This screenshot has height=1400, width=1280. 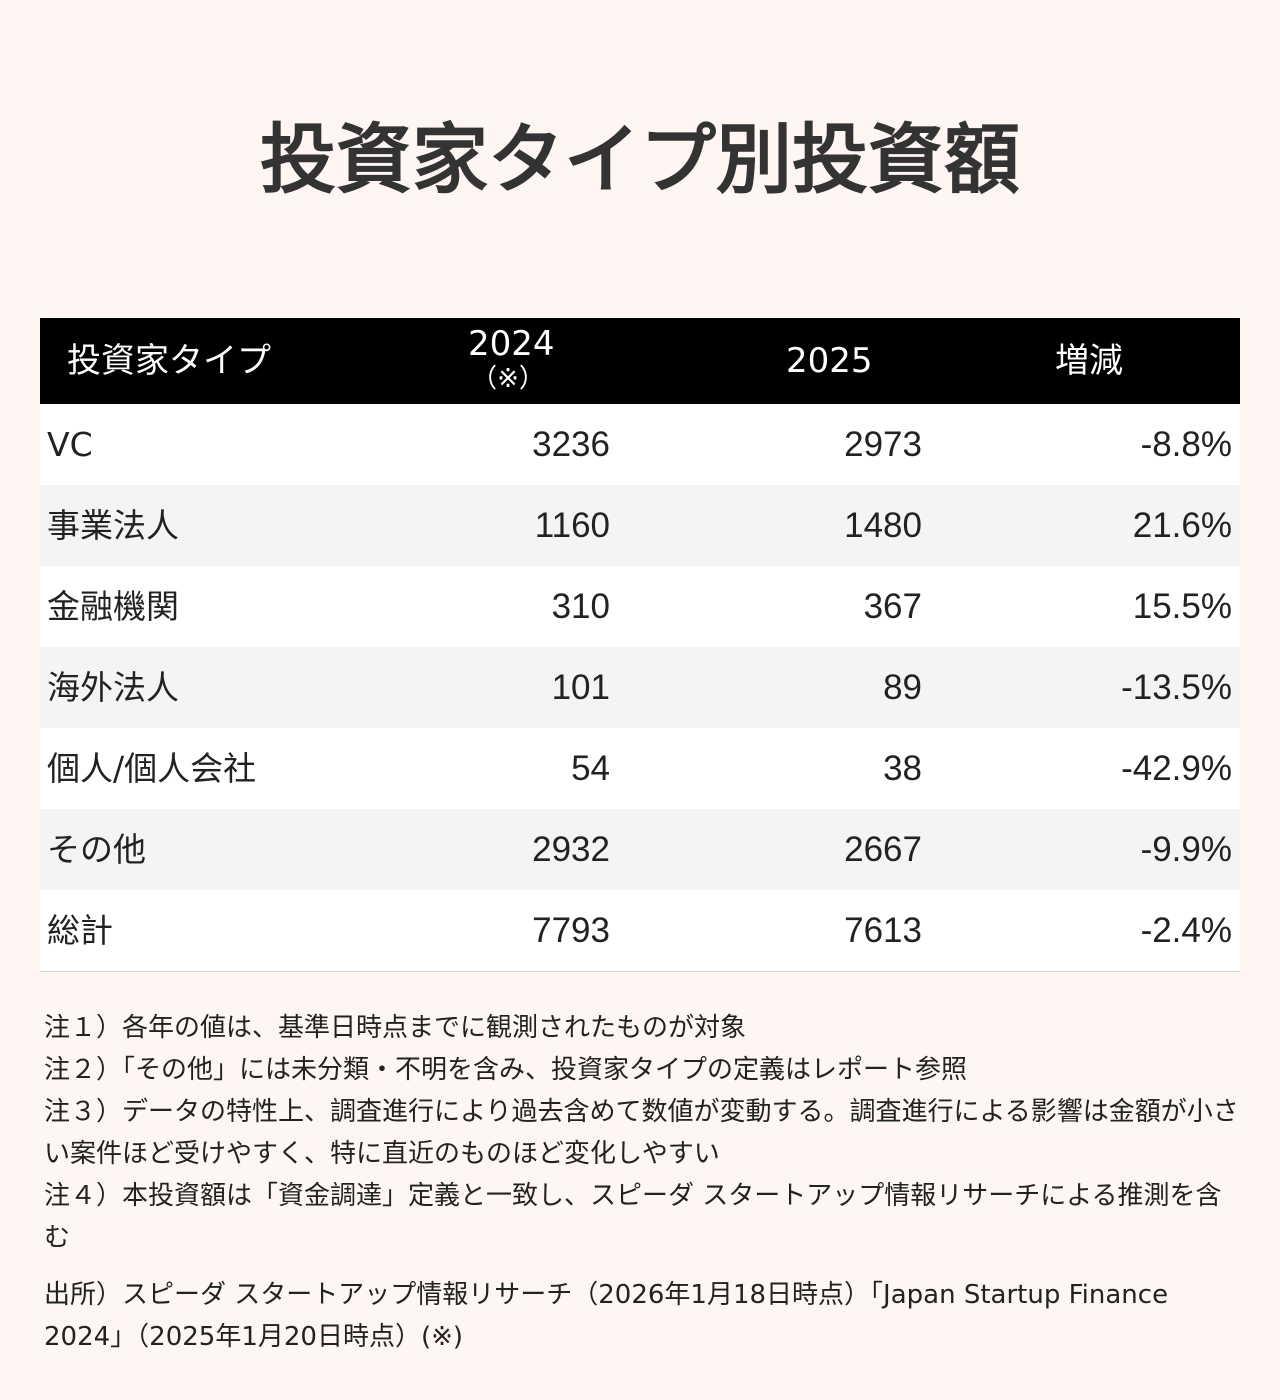 What do you see at coordinates (640, 525) in the screenshot?
I see `table-row: 事業法人 1160 1480 21.6%` at bounding box center [640, 525].